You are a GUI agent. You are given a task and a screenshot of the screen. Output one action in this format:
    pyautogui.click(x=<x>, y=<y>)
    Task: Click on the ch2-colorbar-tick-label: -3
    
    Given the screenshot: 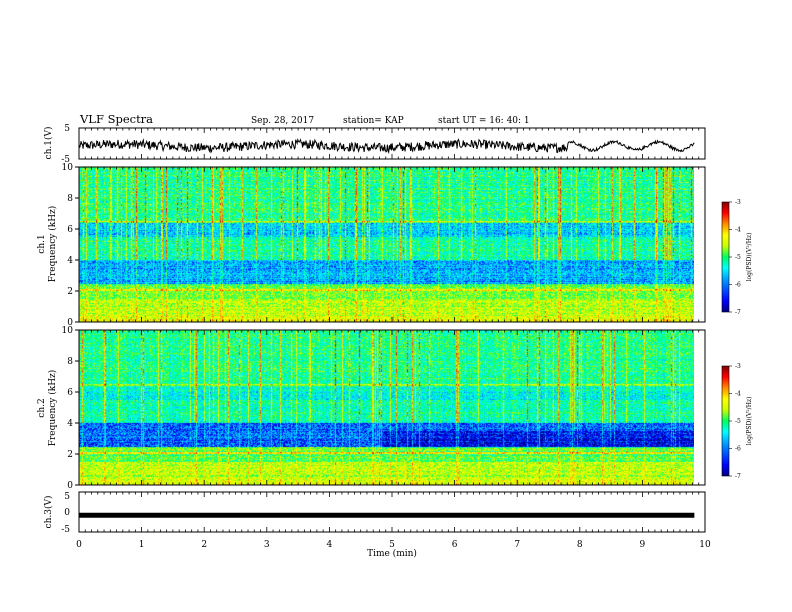 What is the action you would take?
    pyautogui.click(x=738, y=366)
    